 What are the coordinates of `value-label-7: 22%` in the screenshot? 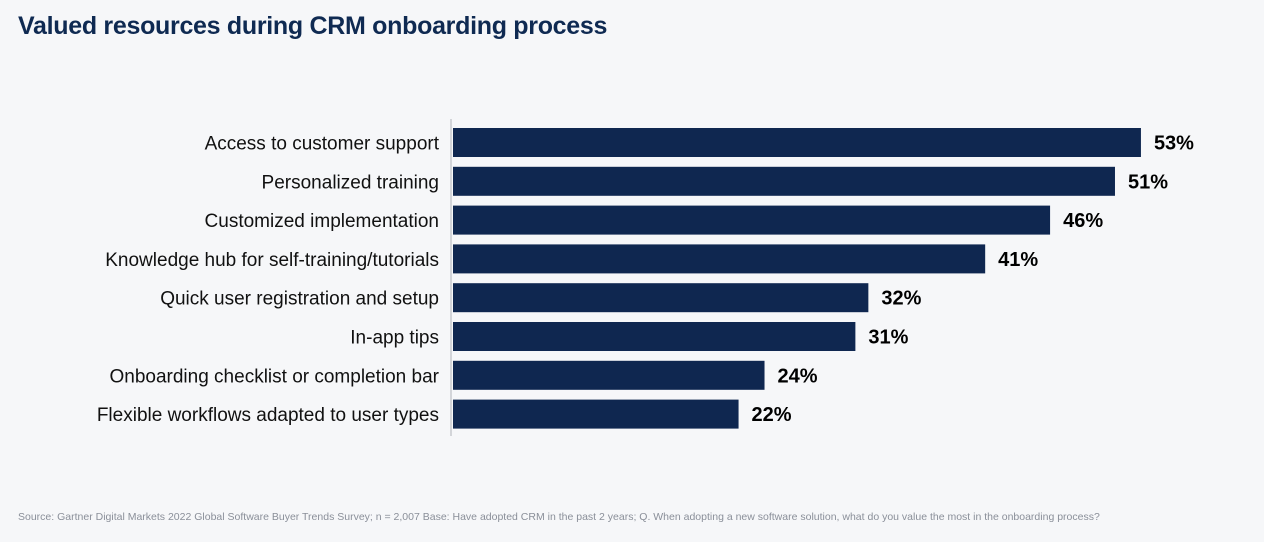 It's located at (772, 415).